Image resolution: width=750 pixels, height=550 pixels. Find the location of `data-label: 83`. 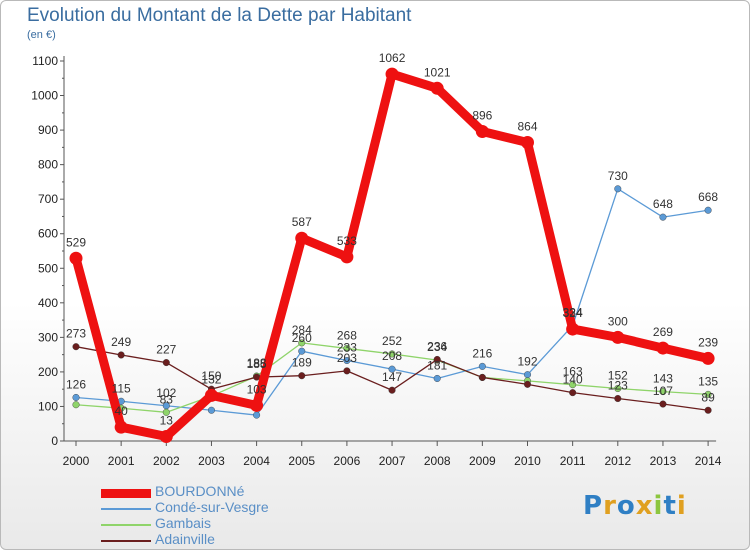

data-label: 83 is located at coordinates (167, 399).